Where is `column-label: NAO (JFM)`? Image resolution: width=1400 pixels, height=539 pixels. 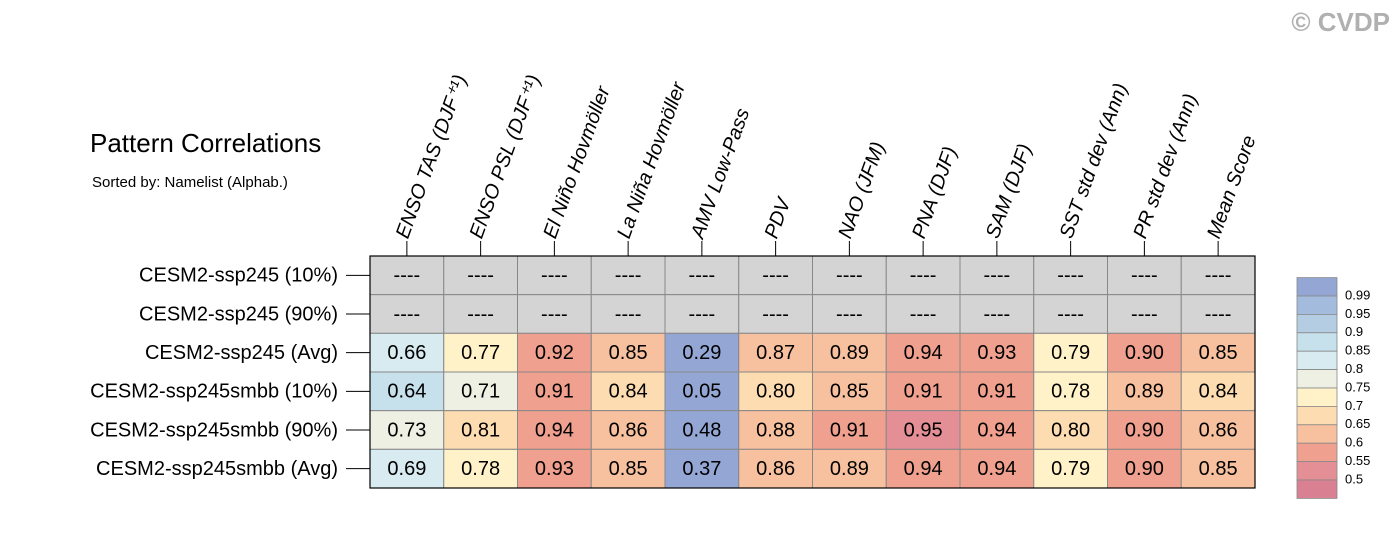
column-label: NAO (JFM) is located at coordinates (861, 190).